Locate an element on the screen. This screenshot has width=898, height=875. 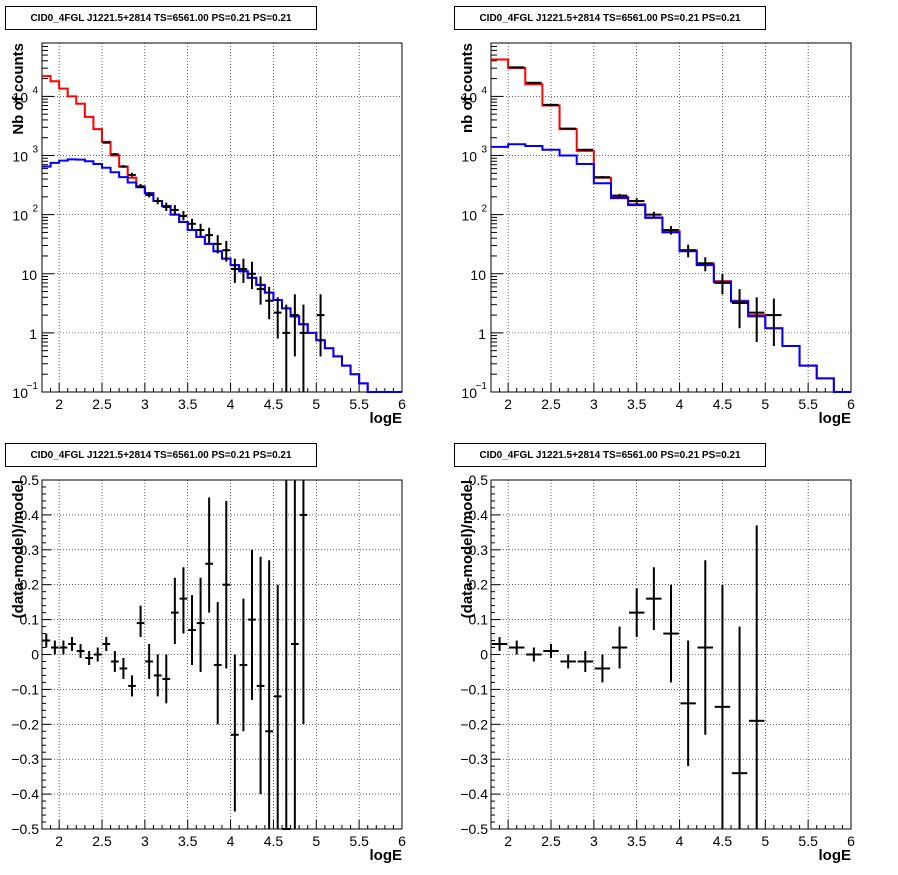
series-model-total is located at coordinates (222, 234).